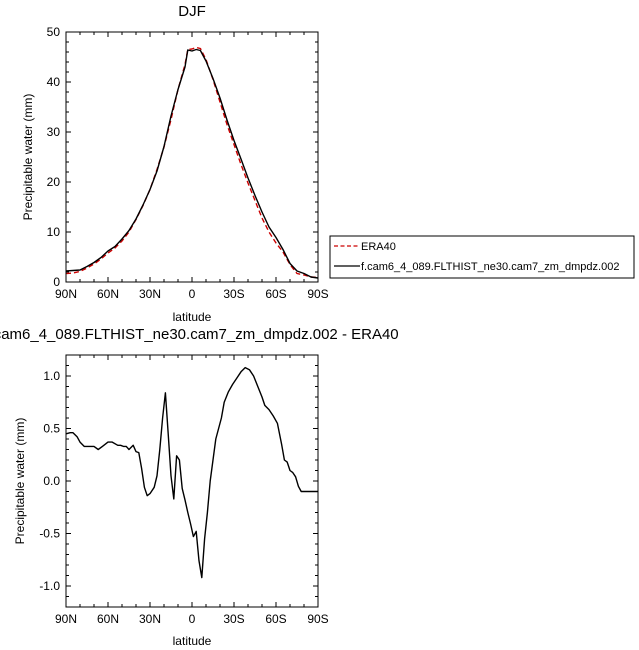 The height and width of the screenshot is (650, 639). I want to click on bottom-y-tick-label: 0.5, so click(51, 429).